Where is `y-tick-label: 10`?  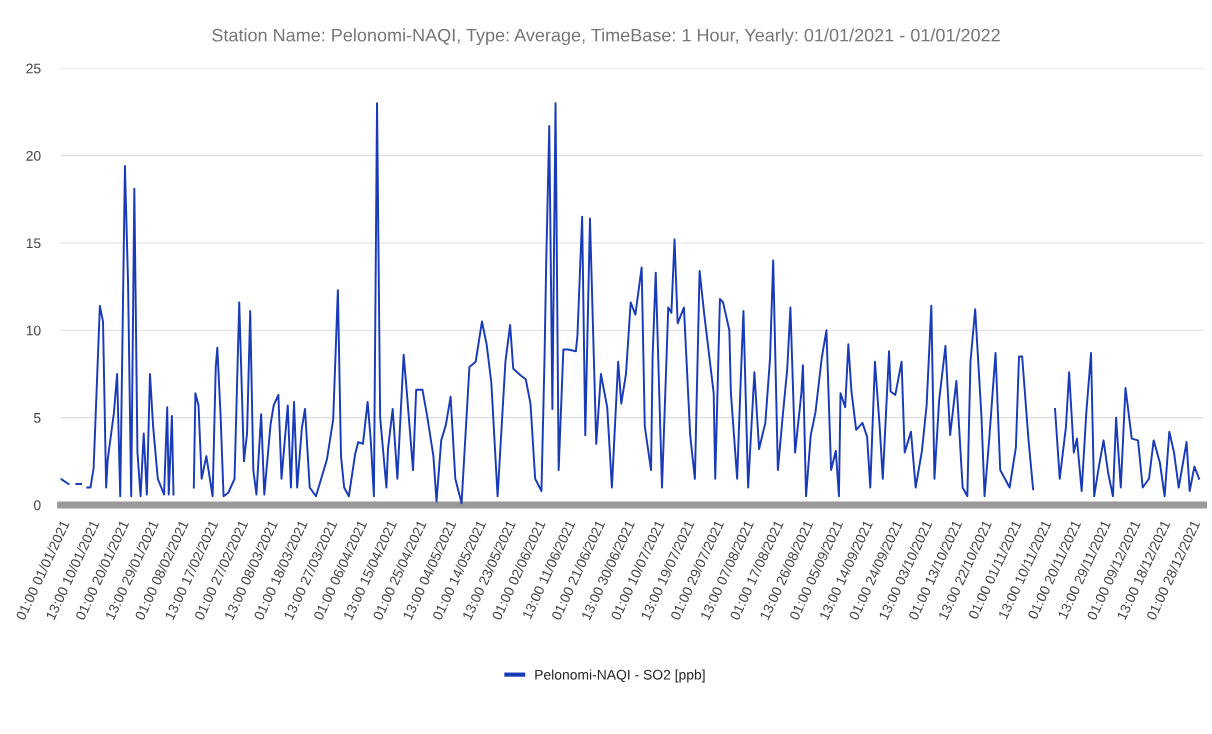
y-tick-label: 10 is located at coordinates (33, 330).